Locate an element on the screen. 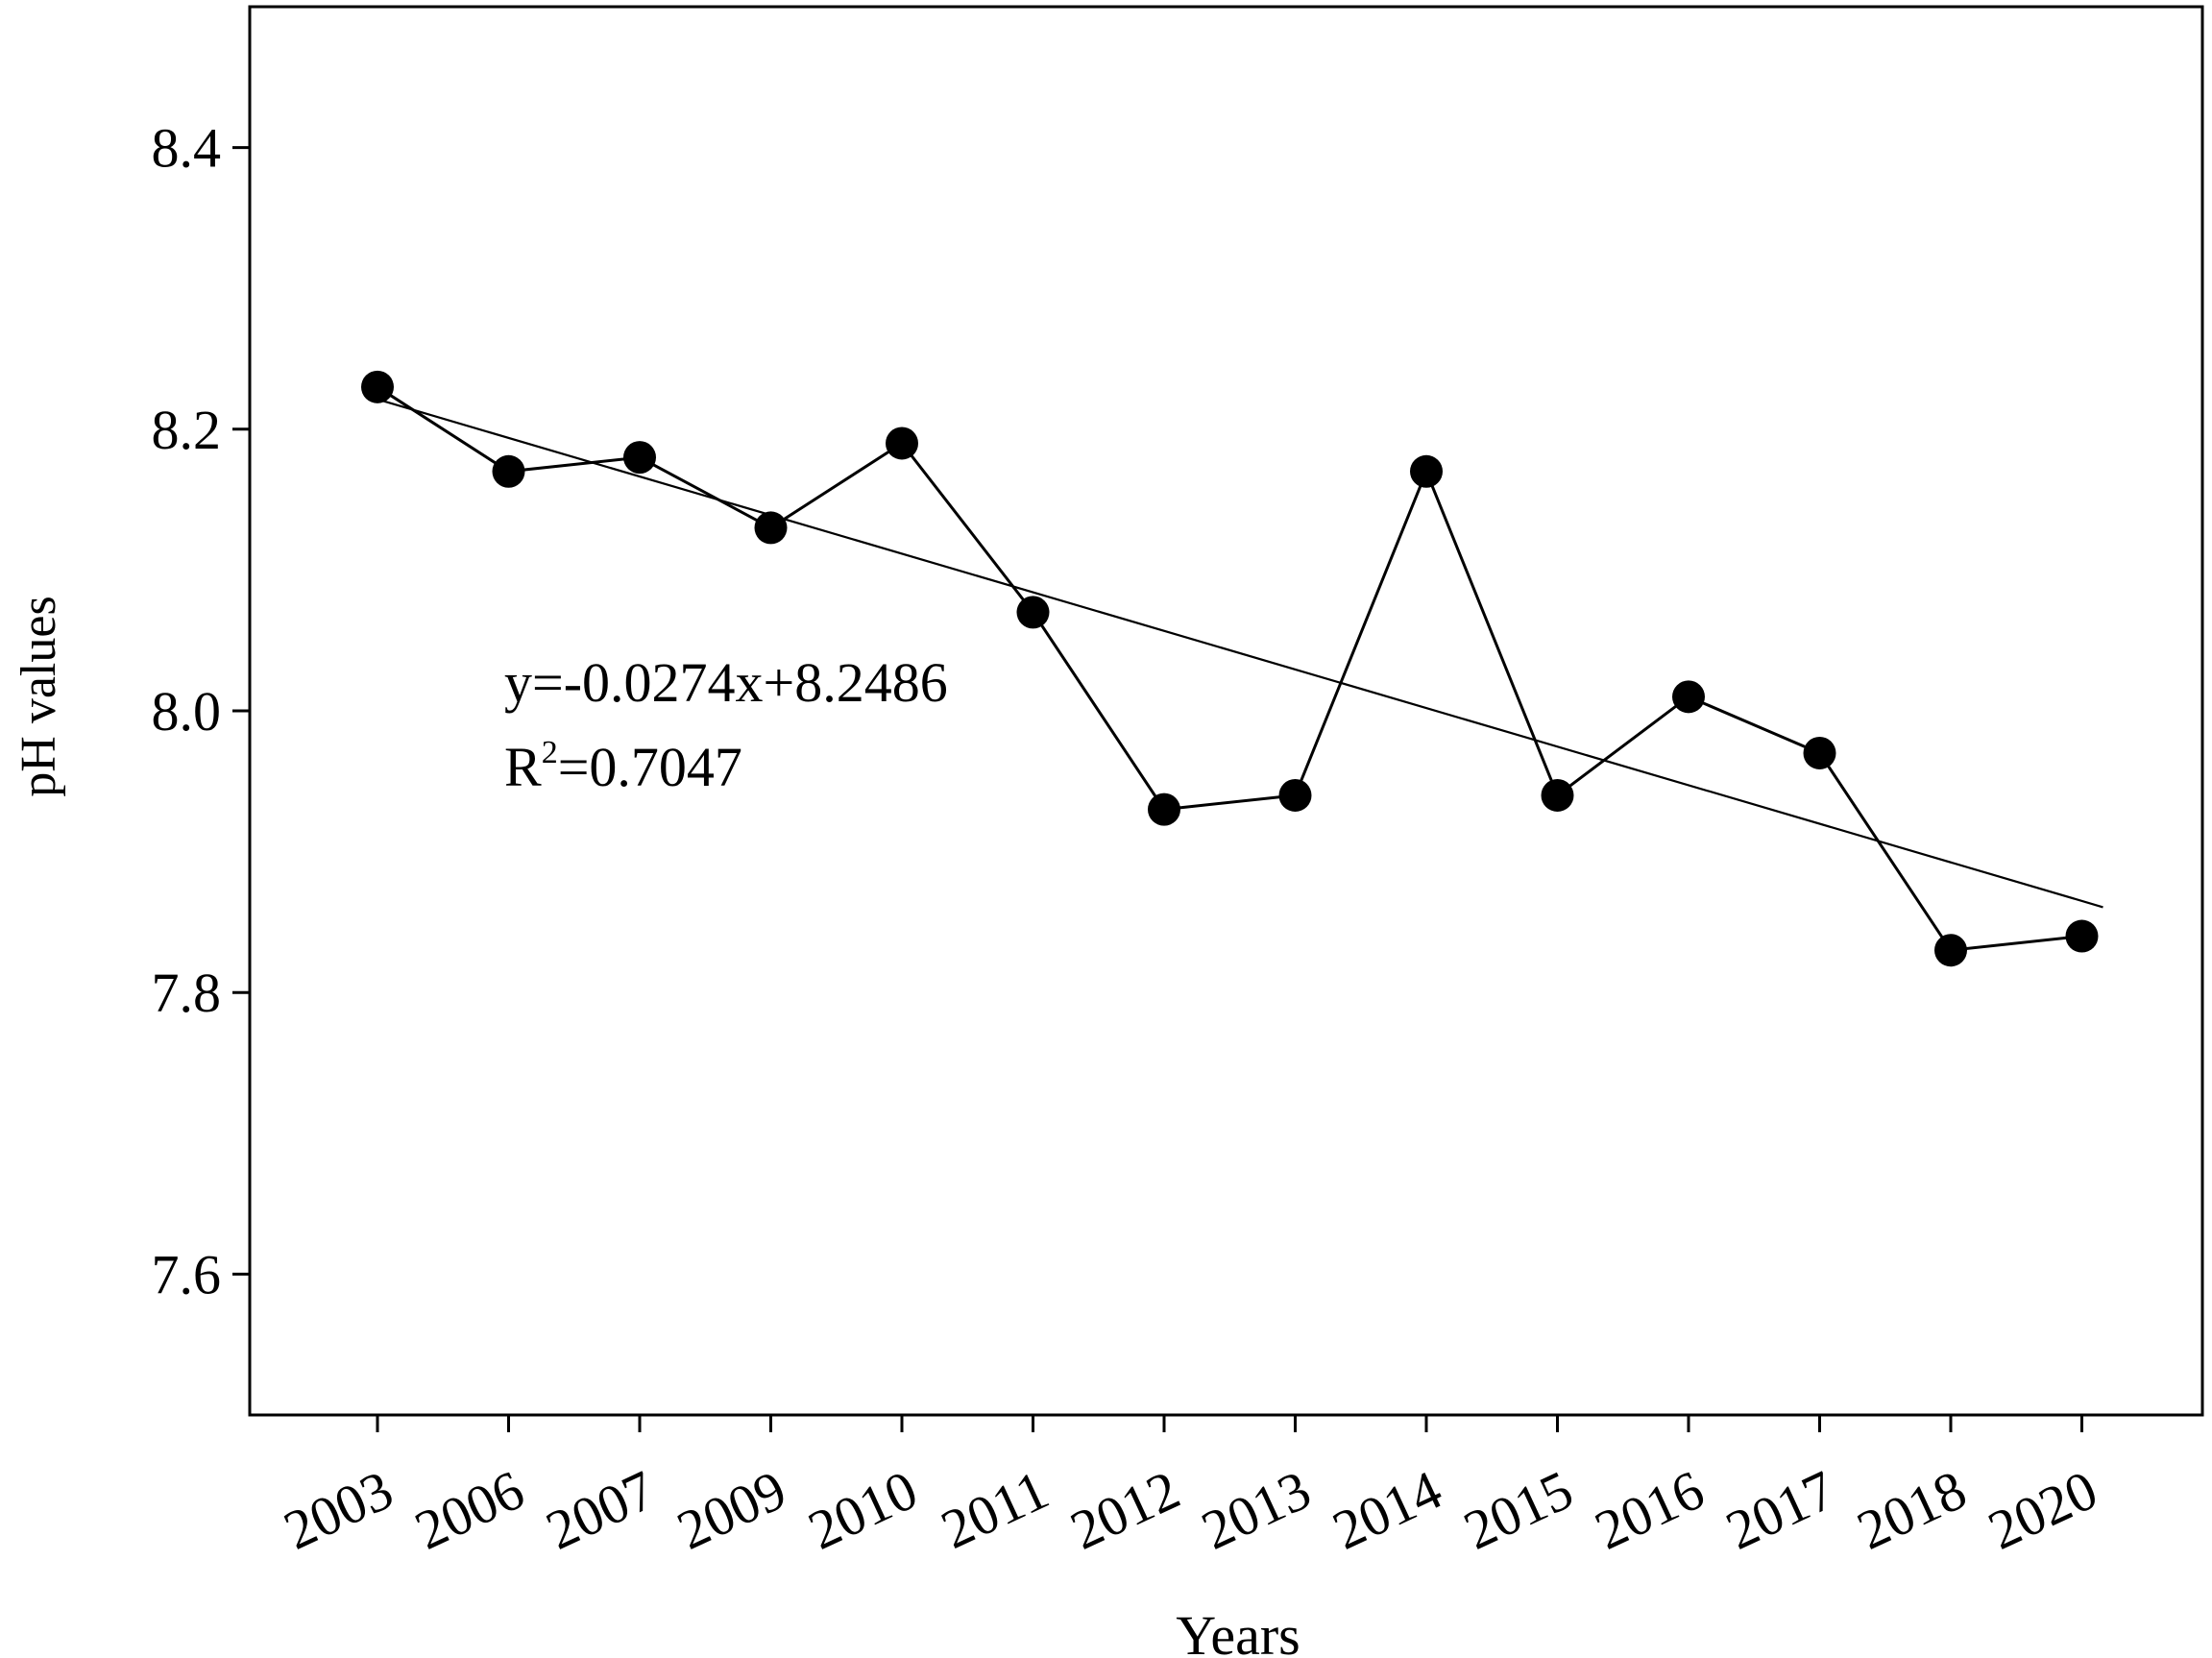 The height and width of the screenshot is (1658, 2212). y-tick-label-3: 8.2 is located at coordinates (187, 430).